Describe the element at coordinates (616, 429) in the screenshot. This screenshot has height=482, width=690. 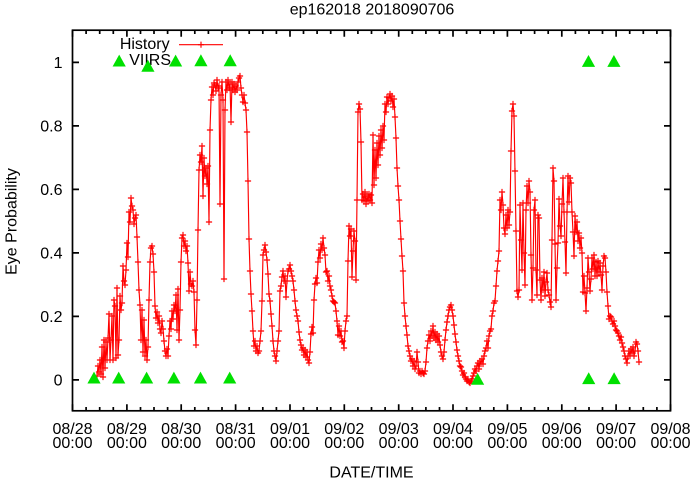
I see `svg-text: 09/07` at that location.